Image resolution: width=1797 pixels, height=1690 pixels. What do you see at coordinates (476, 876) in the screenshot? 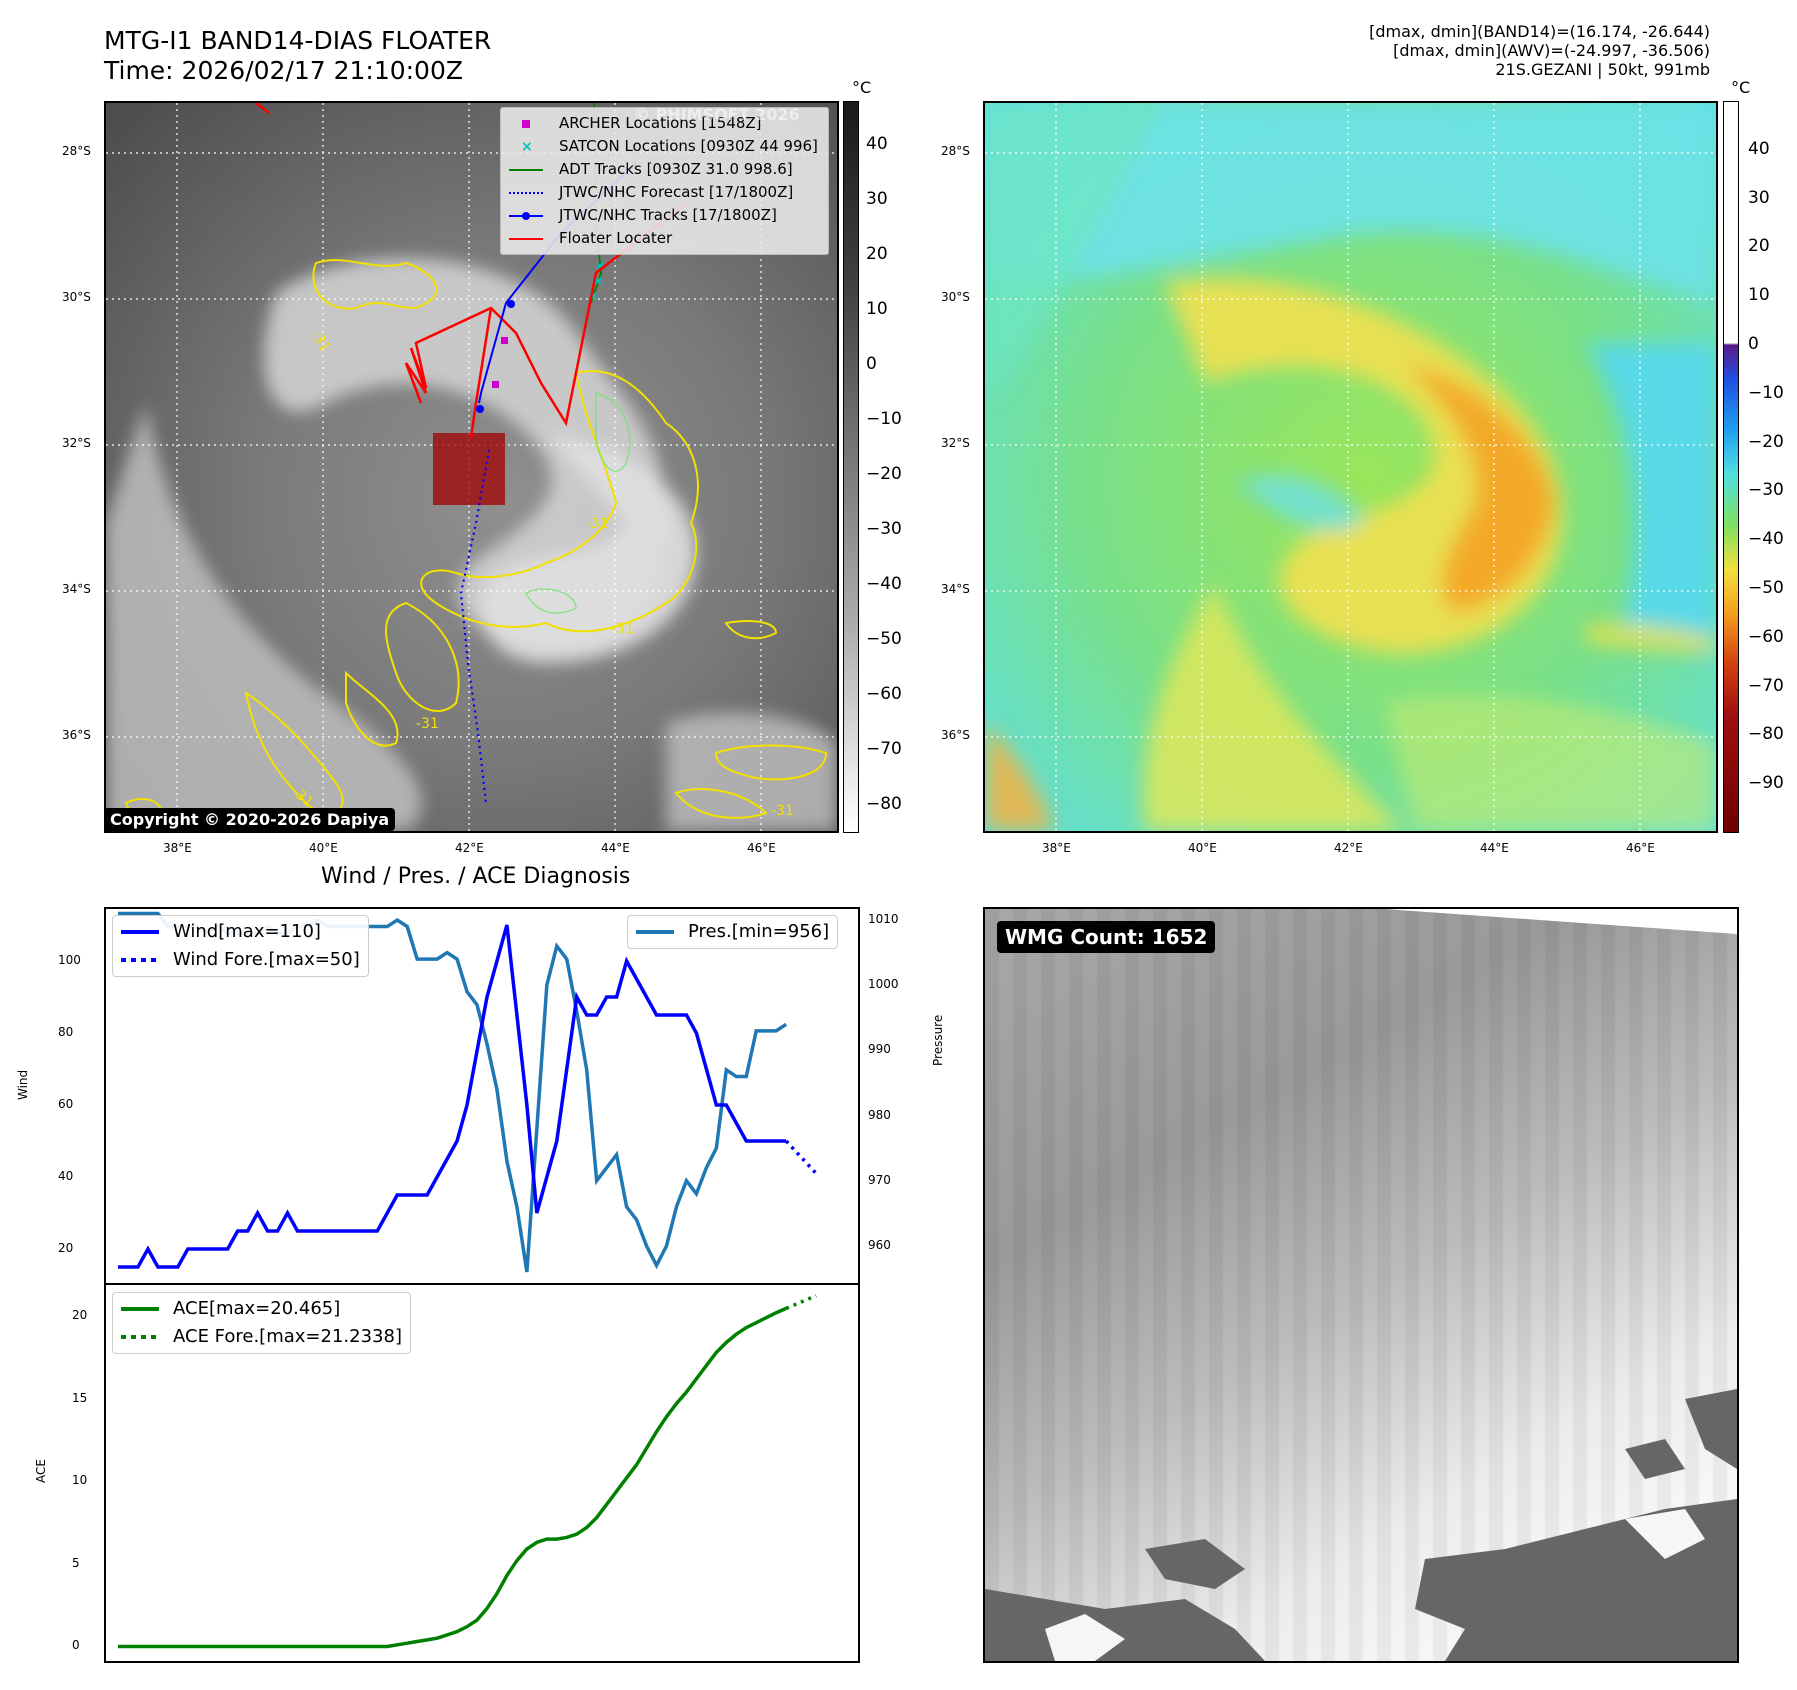
I see `diagnosis-title: Wind / Pres. / ACE Diagnosis` at bounding box center [476, 876].